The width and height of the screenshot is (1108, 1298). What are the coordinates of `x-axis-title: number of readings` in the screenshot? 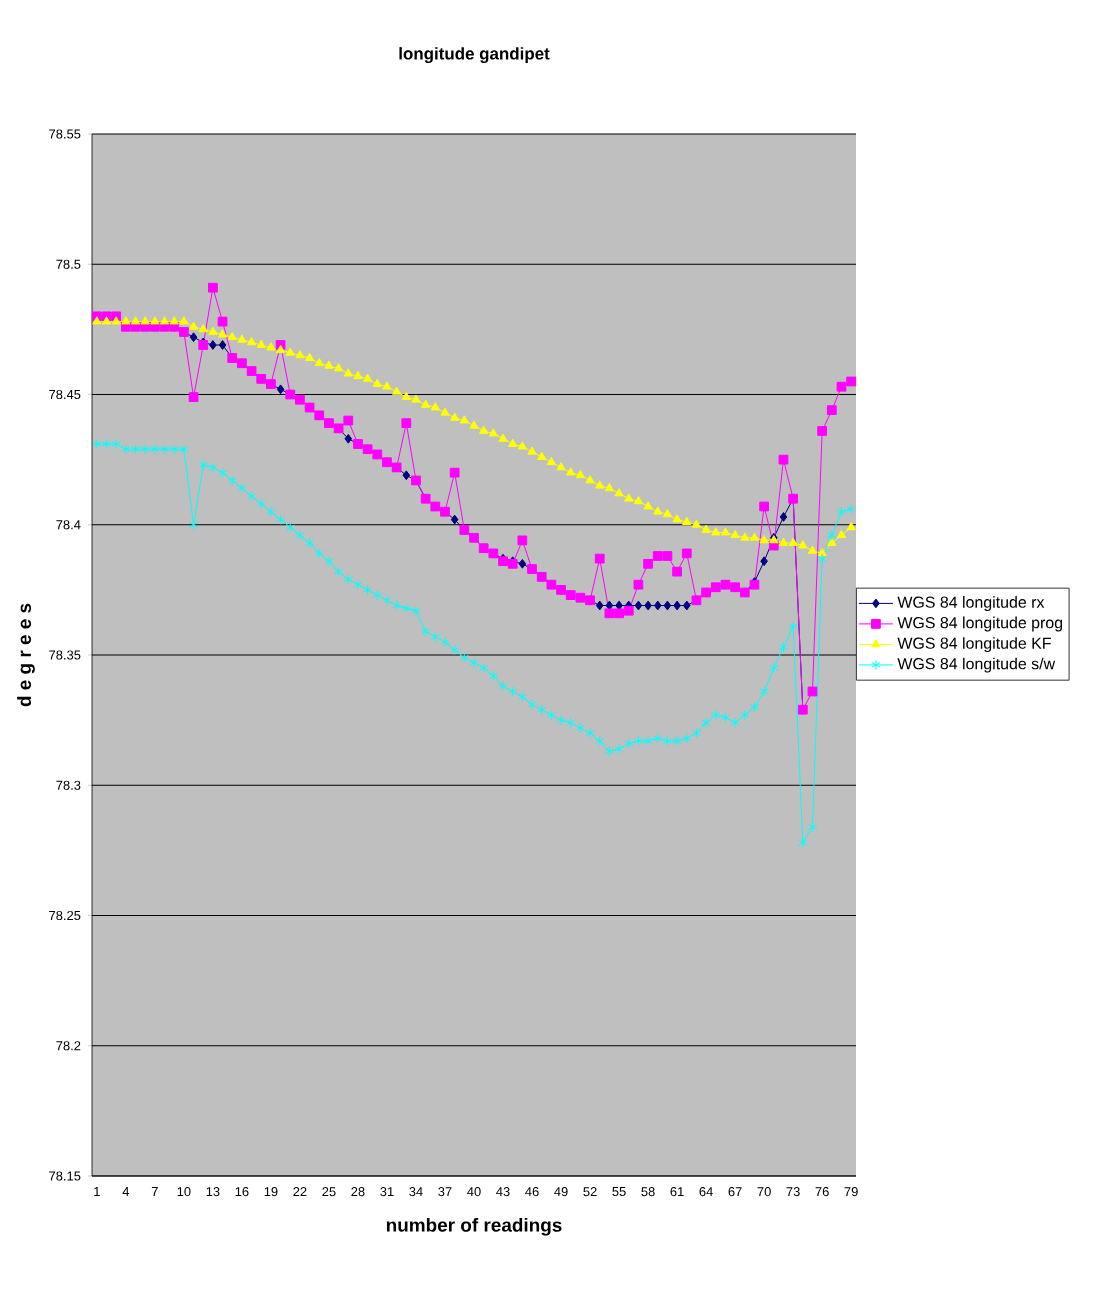 It's located at (474, 1226).